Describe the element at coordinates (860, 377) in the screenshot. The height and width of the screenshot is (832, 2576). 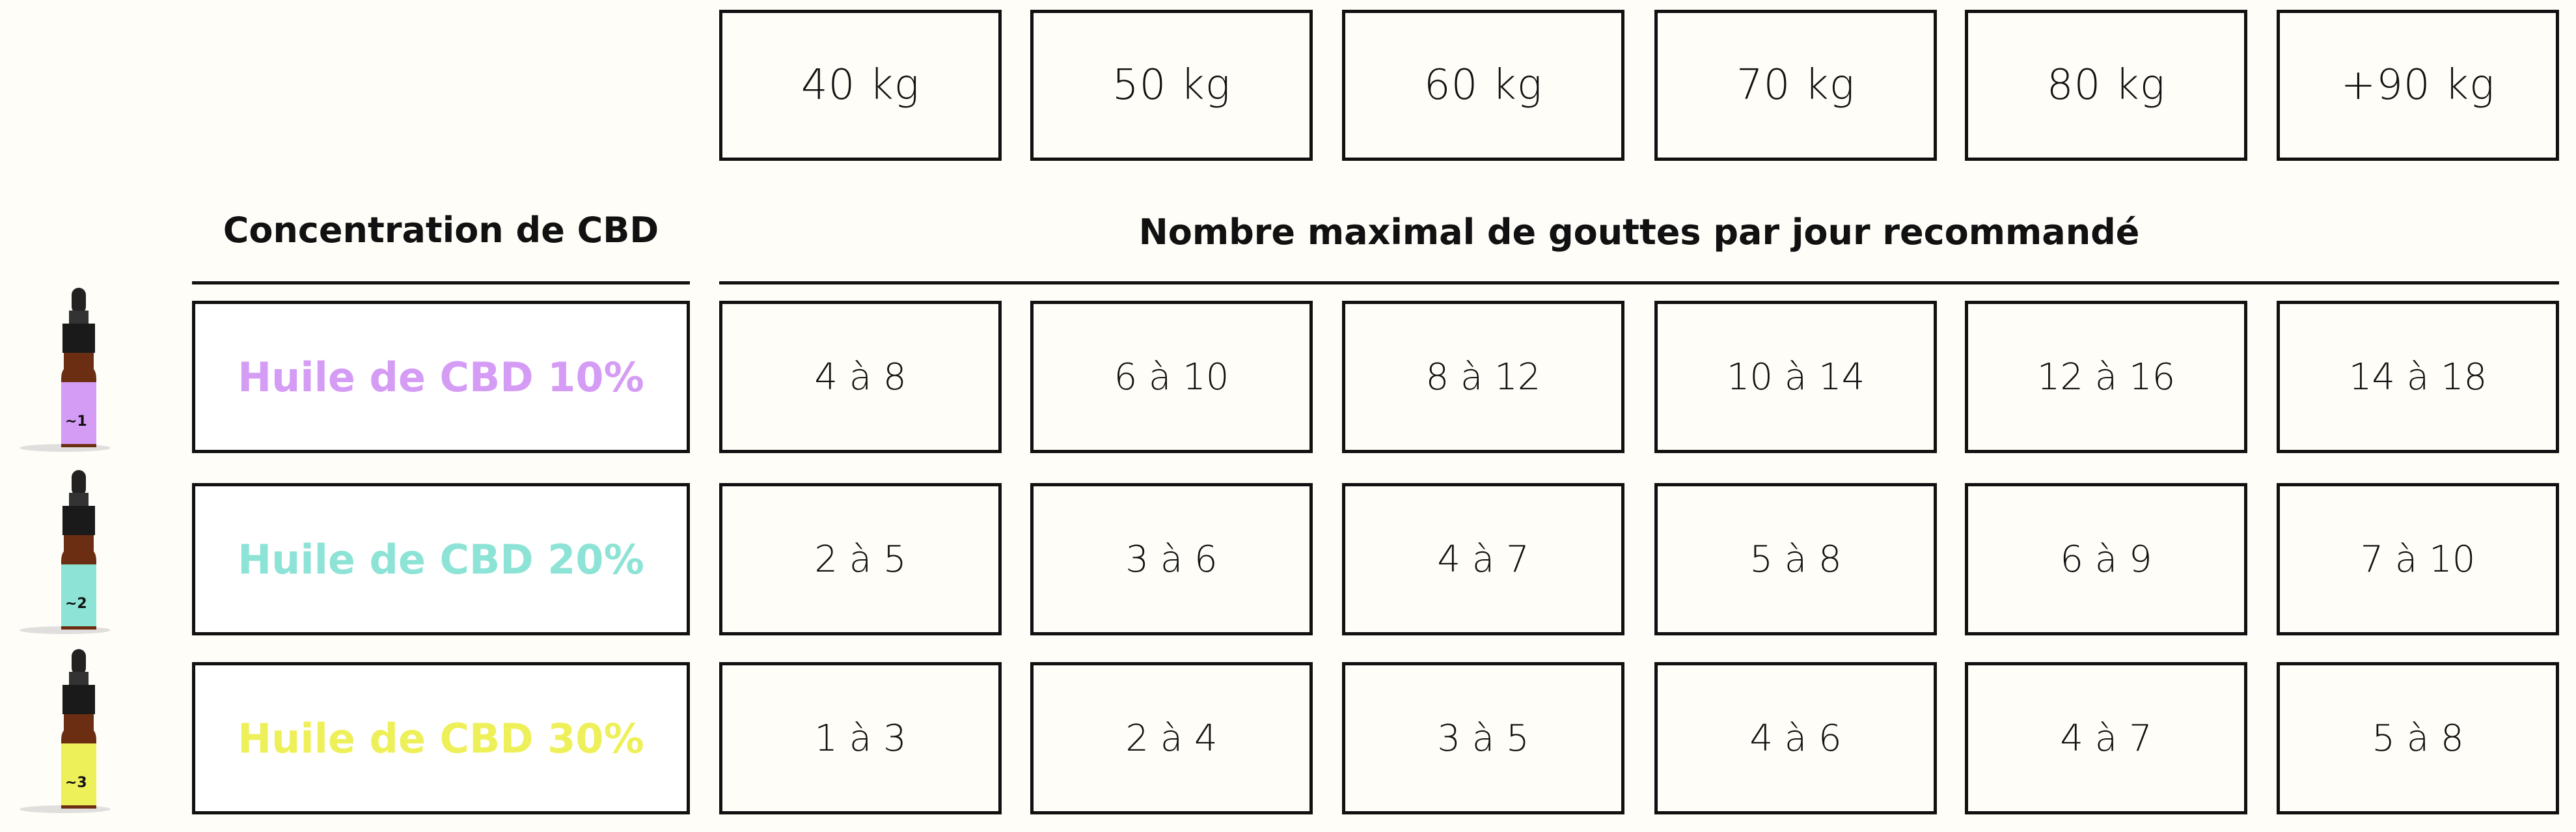
I see `drops-cell: 4 à 8` at that location.